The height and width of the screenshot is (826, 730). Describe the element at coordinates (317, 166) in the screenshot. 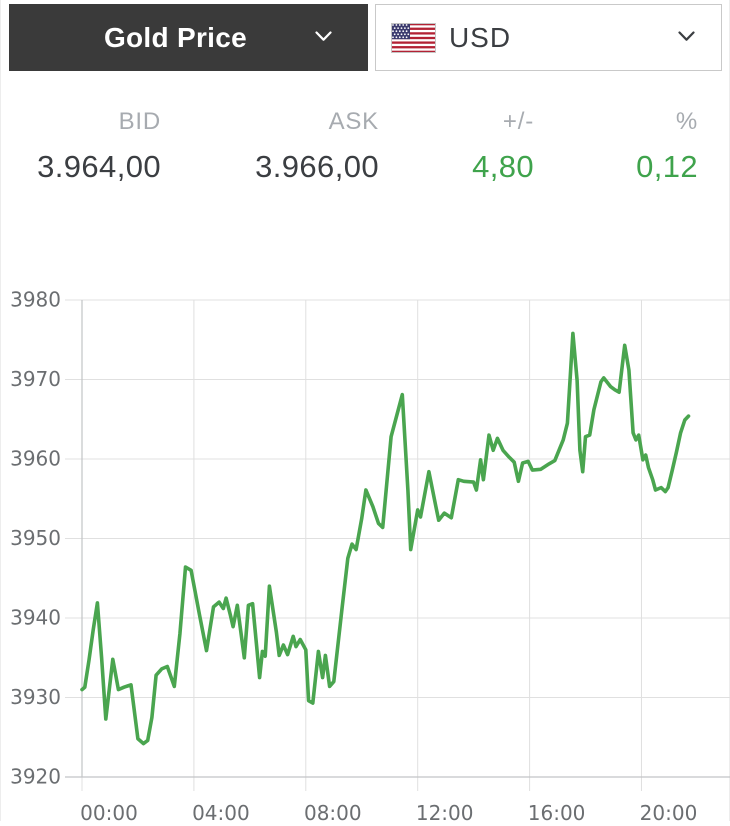

I see `ask-value: 3.966,00` at that location.